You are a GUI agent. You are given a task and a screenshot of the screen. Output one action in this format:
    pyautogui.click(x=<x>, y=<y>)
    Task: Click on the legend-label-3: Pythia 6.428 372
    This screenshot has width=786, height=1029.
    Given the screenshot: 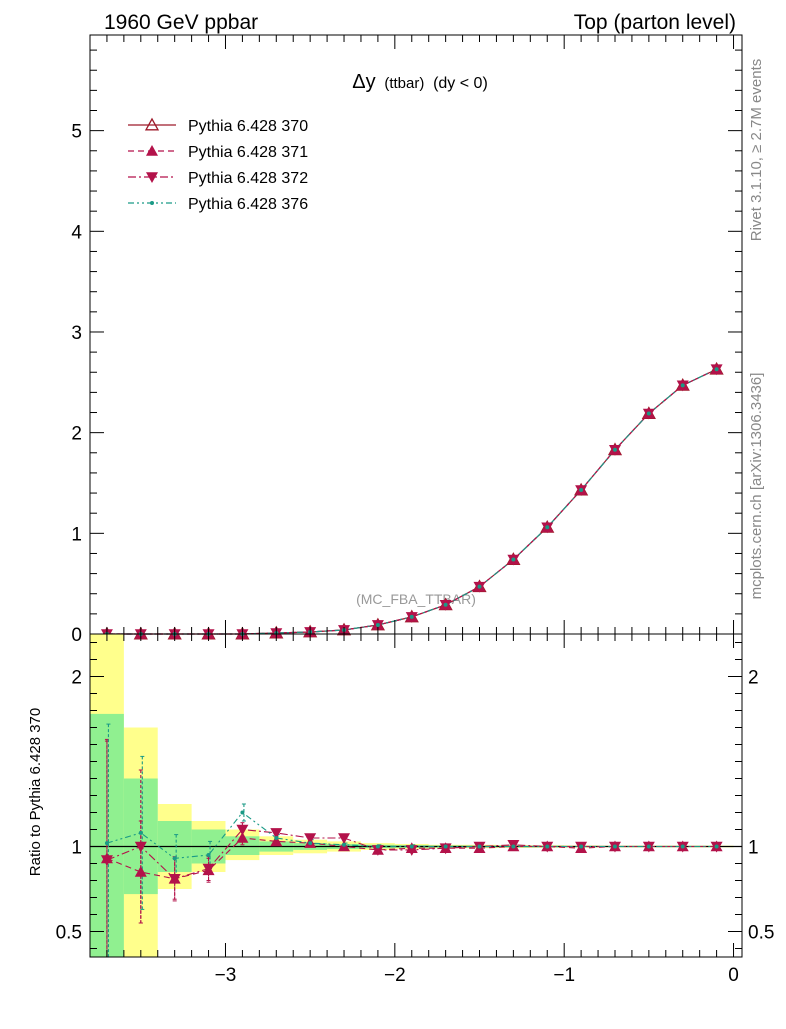 What is the action you would take?
    pyautogui.click(x=248, y=178)
    